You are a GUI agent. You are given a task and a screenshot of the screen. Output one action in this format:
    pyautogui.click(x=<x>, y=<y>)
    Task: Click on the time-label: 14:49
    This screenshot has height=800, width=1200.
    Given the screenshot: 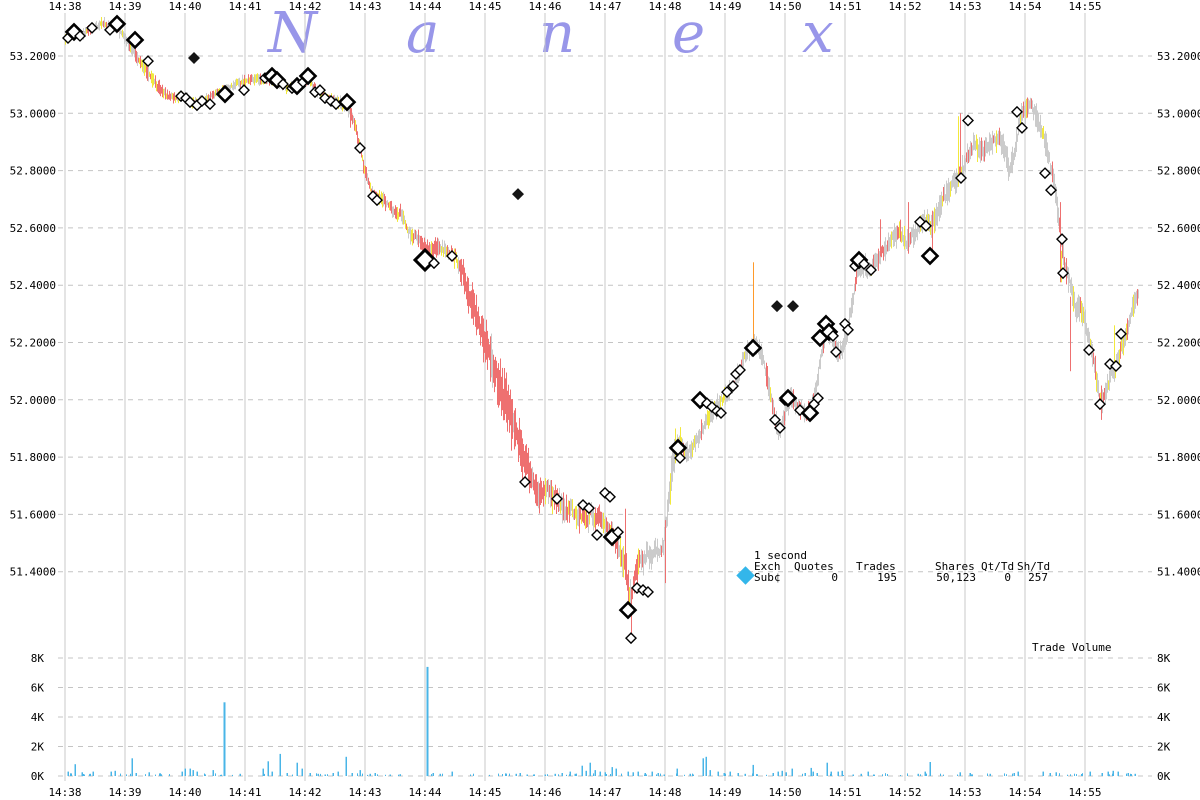 What is the action you would take?
    pyautogui.click(x=724, y=792)
    